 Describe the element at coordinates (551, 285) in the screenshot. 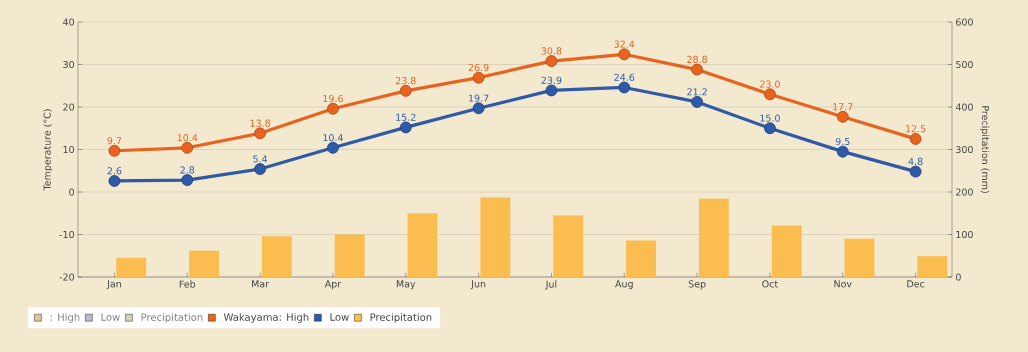

I see `x-tick-label: Jul` at that location.